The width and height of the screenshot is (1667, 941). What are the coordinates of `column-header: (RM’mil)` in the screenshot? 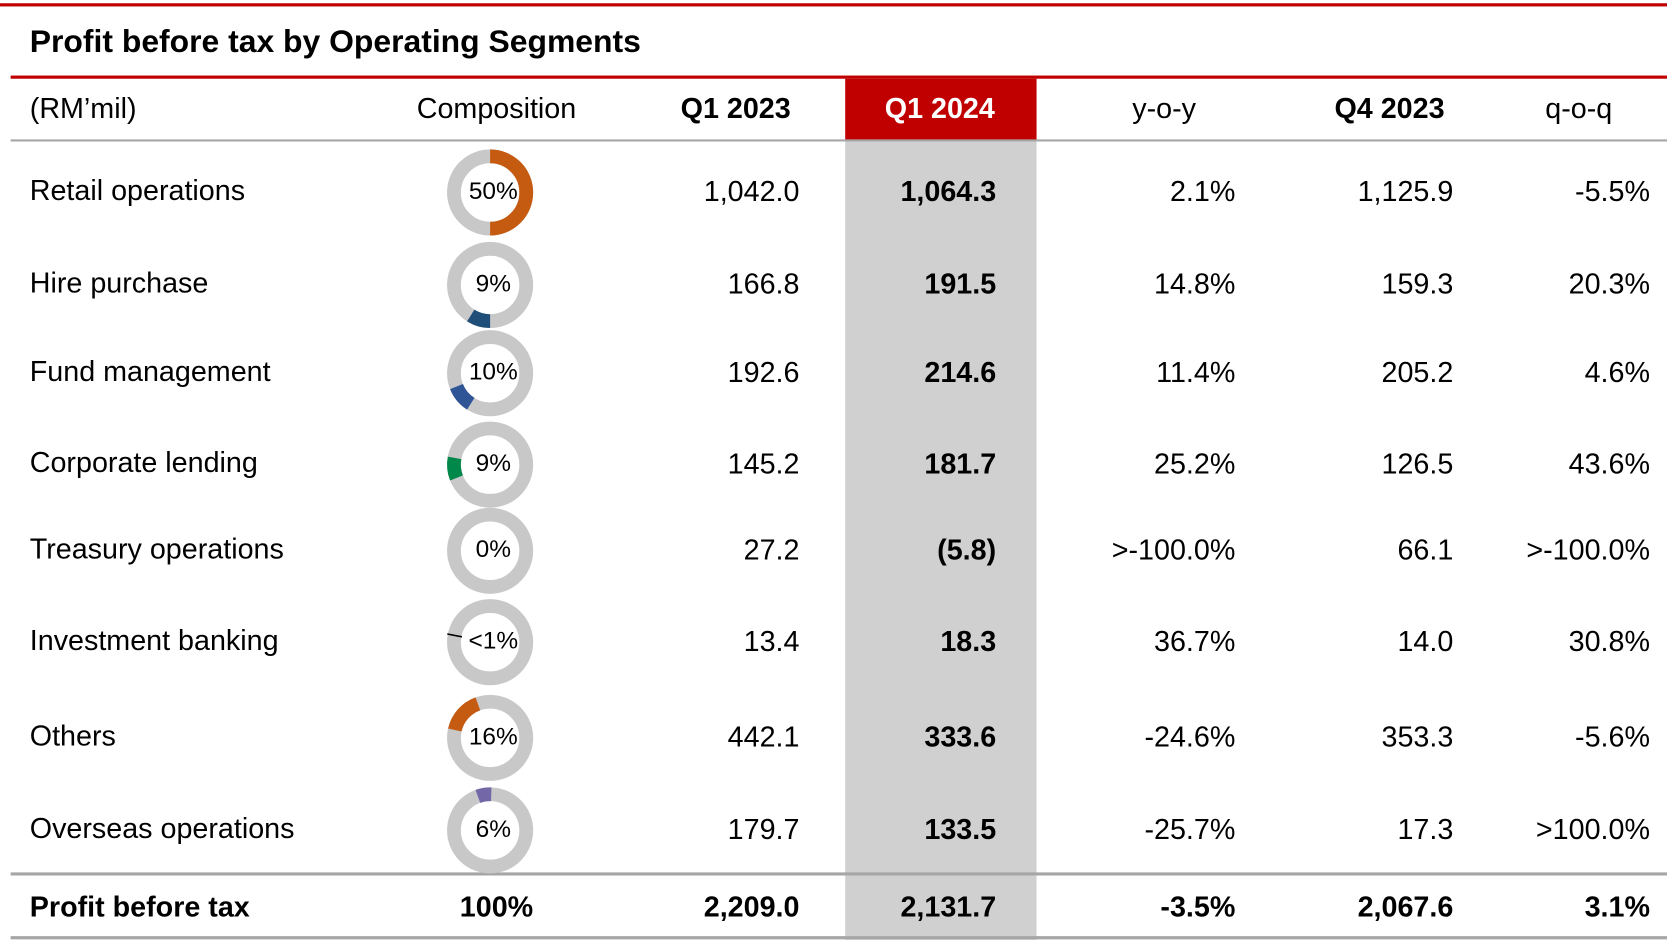 It's located at (83, 109).